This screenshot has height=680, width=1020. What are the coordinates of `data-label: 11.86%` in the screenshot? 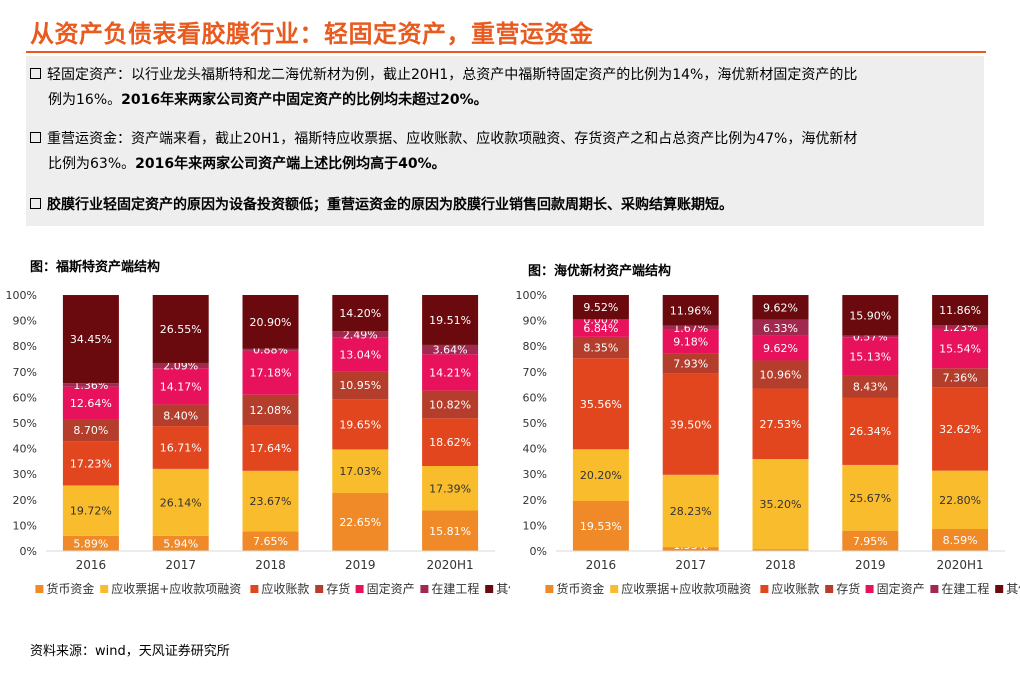 It's located at (960, 310).